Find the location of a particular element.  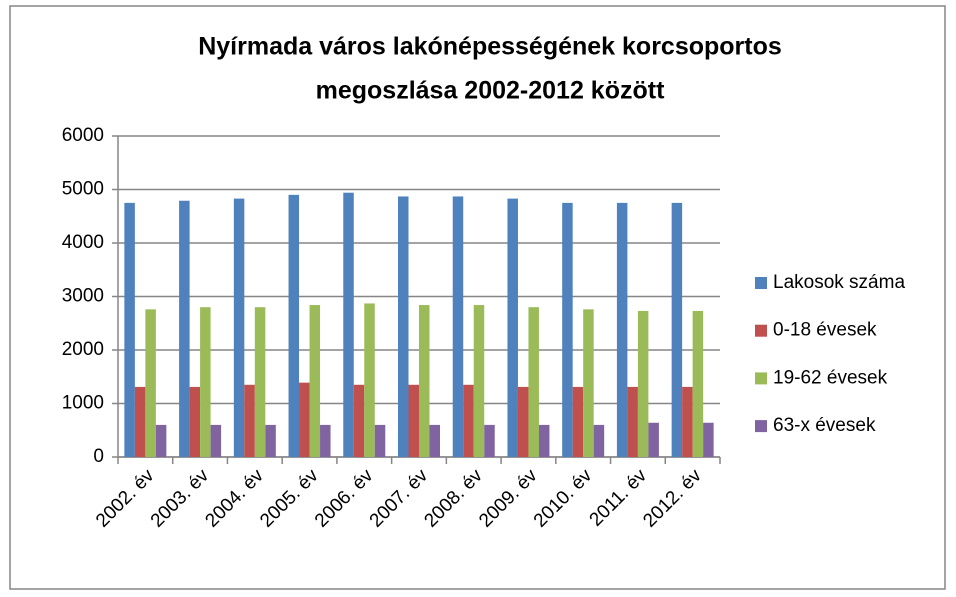

chart-title: megoszlása 2002-2012 között is located at coordinates (490, 91).